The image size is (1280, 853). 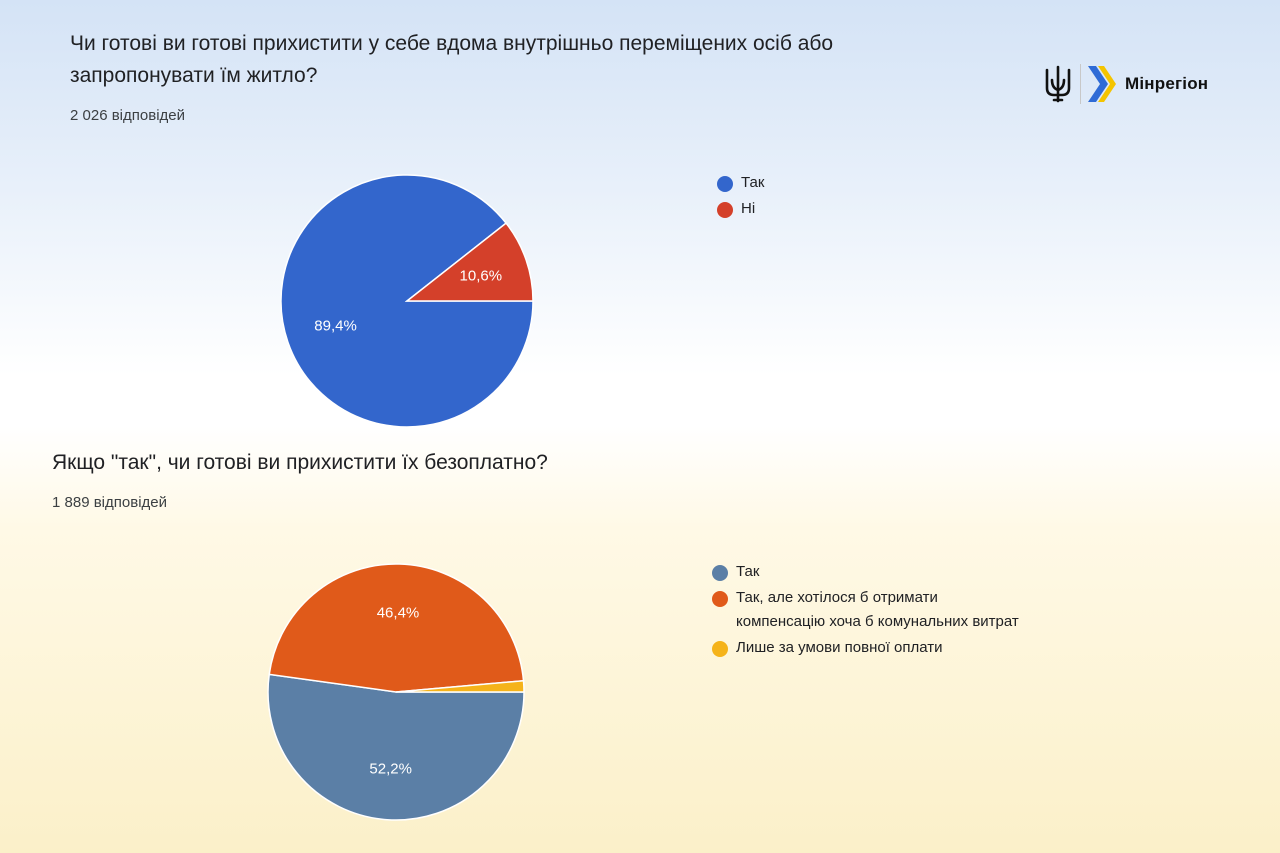 What do you see at coordinates (740, 210) in the screenshot?
I see `legend-item: Ні` at bounding box center [740, 210].